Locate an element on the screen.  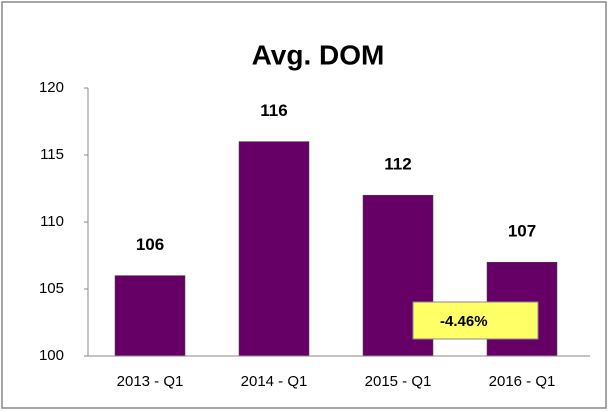
x-tick-label: 2013 - Q1 is located at coordinates (150, 381).